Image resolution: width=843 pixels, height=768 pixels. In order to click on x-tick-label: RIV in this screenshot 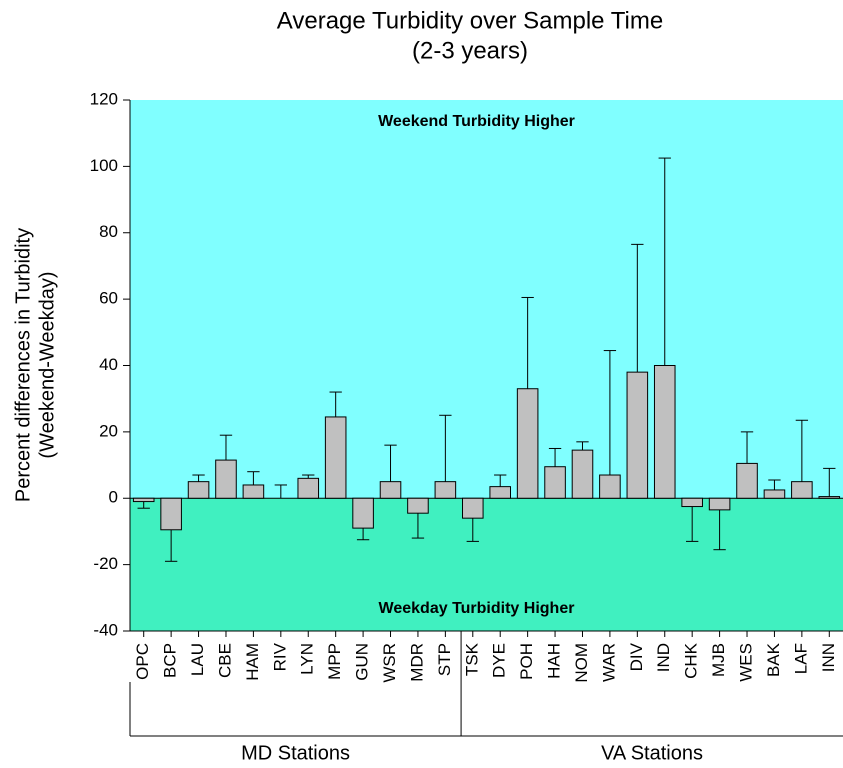, I will do `click(279, 656)`.